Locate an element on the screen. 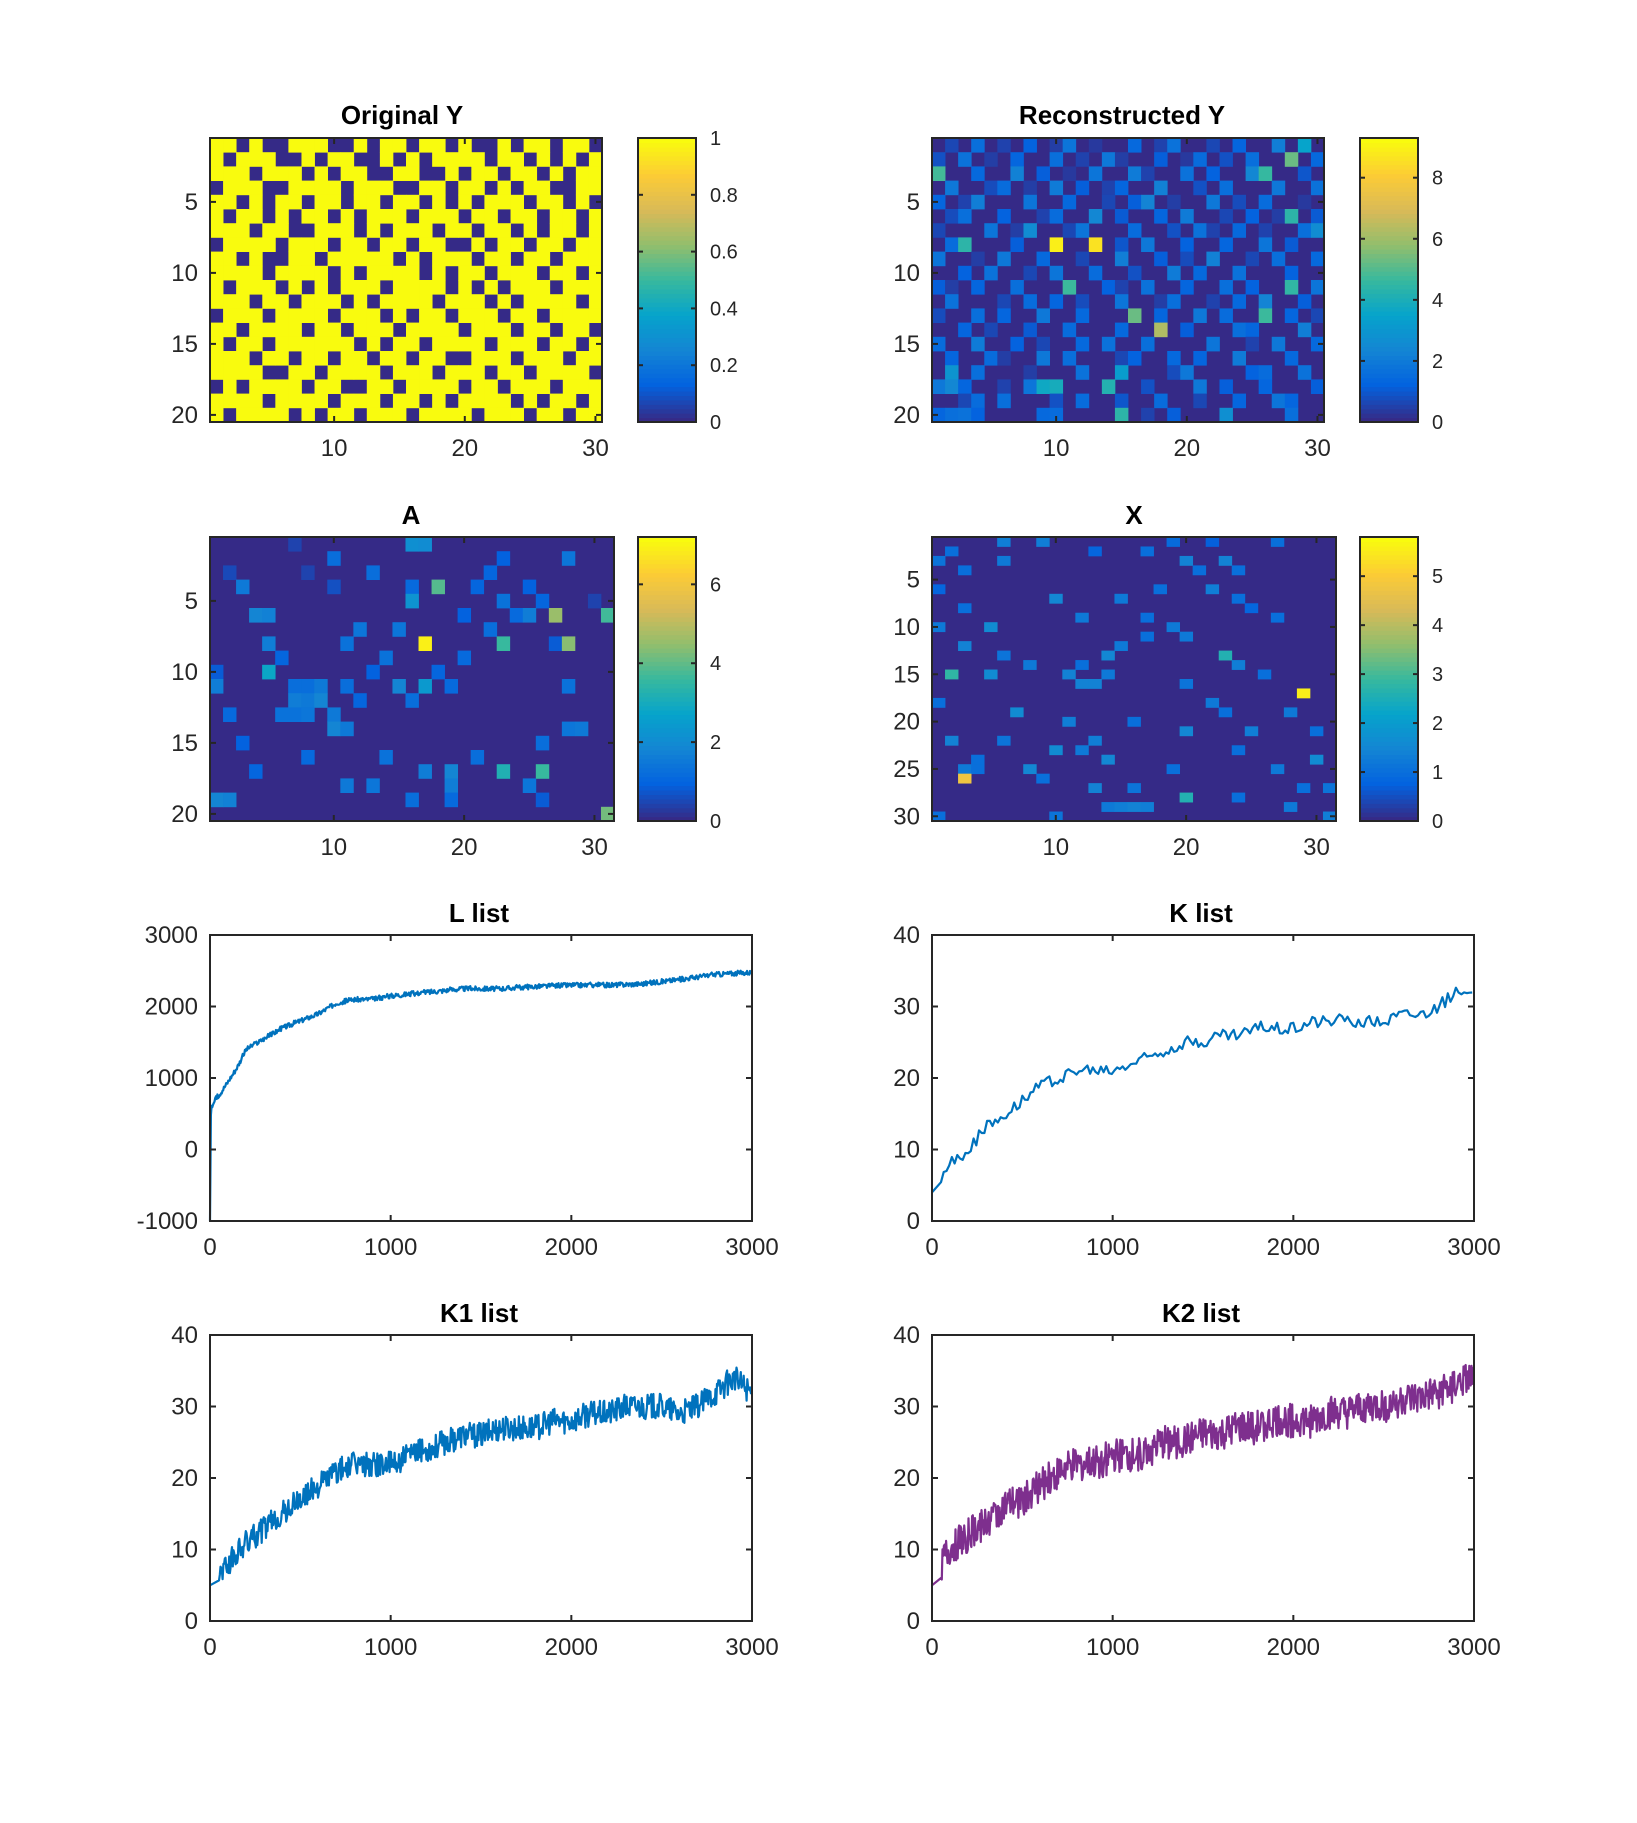 This screenshot has height=1823, width=1637. axes-box-original-y is located at coordinates (406, 280).